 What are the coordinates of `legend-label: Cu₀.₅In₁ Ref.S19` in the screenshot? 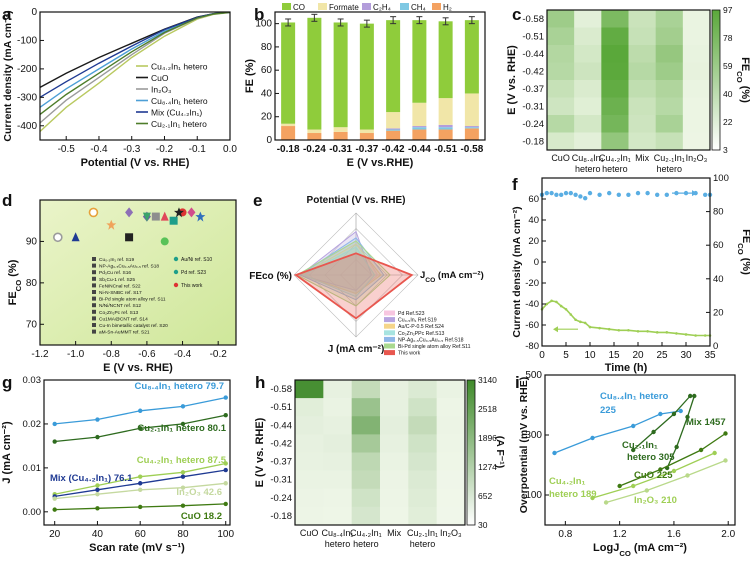 It's located at (417, 321).